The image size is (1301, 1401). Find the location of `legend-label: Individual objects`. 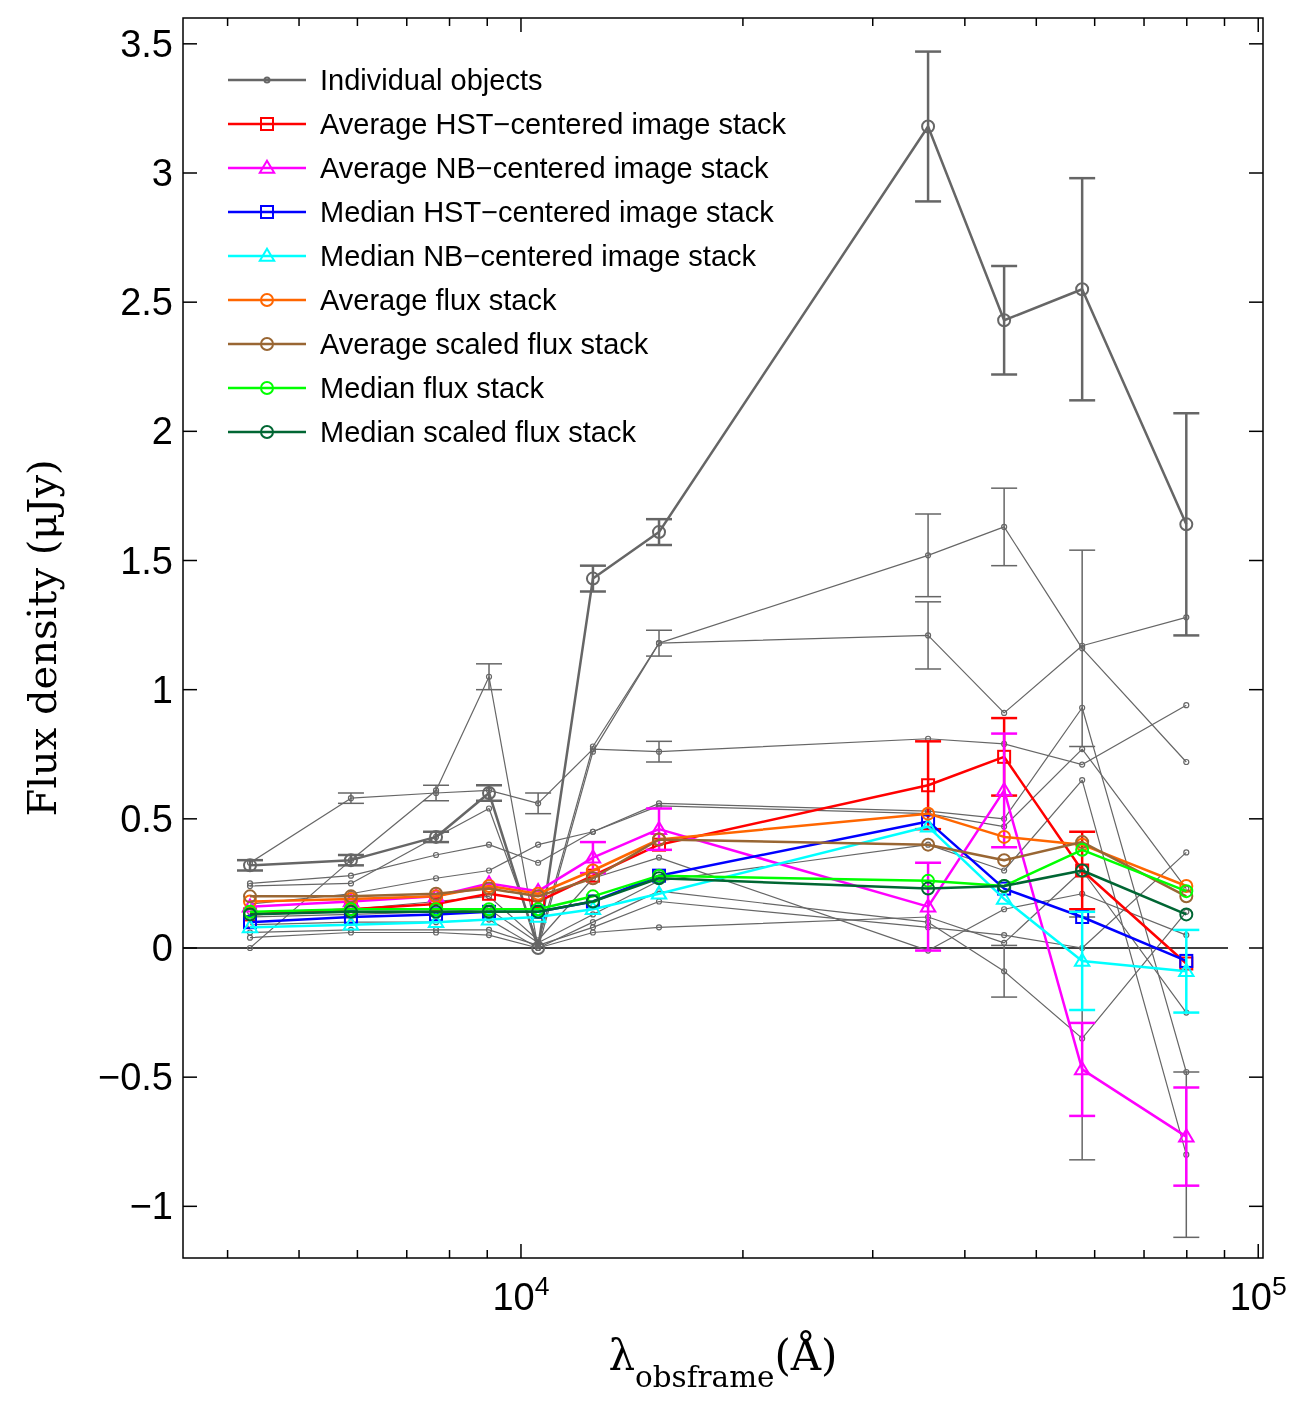

legend-label: Individual objects is located at coordinates (431, 80).